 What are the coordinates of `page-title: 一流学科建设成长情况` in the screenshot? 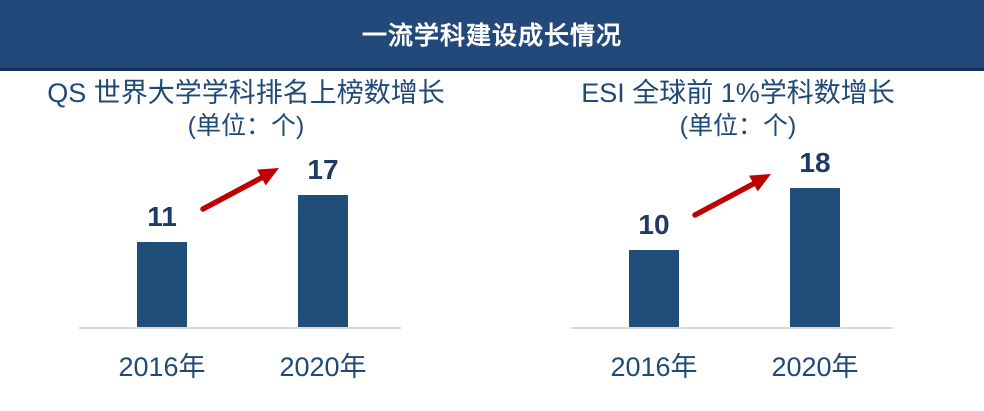 It's located at (491, 36).